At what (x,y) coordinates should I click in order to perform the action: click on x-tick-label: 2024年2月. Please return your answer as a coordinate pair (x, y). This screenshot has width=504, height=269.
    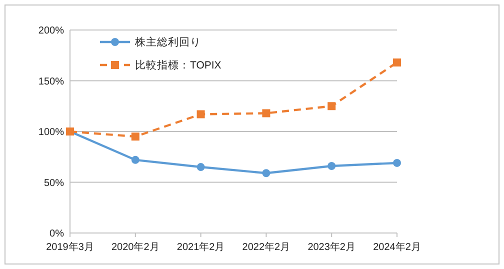
    Looking at the image, I should click on (397, 247).